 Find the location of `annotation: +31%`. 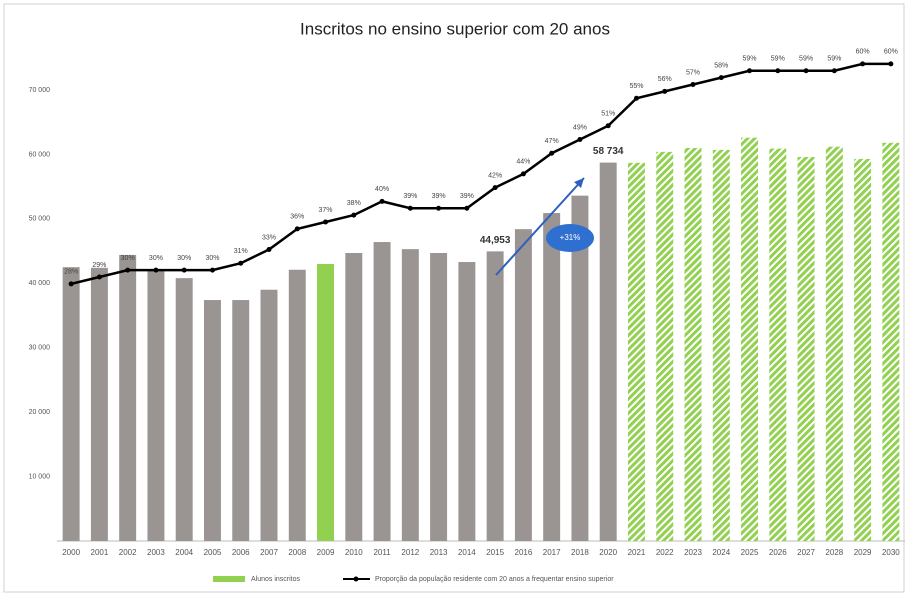

annotation: +31% is located at coordinates (570, 237).